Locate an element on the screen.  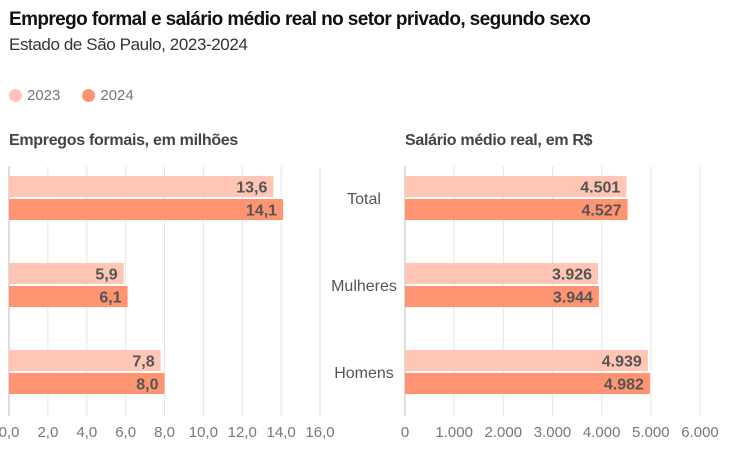
right-bar-homens-2024 is located at coordinates (527, 383).